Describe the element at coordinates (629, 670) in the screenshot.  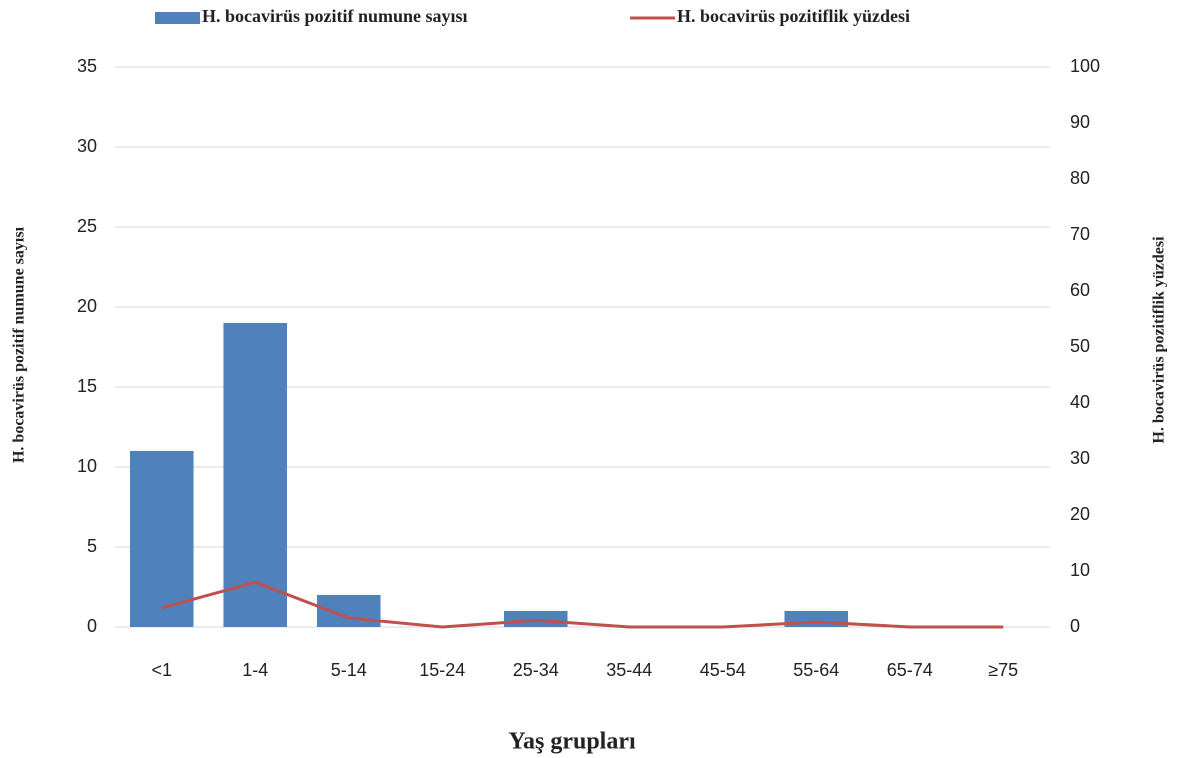
I see `x-tick-label: 35-44` at that location.